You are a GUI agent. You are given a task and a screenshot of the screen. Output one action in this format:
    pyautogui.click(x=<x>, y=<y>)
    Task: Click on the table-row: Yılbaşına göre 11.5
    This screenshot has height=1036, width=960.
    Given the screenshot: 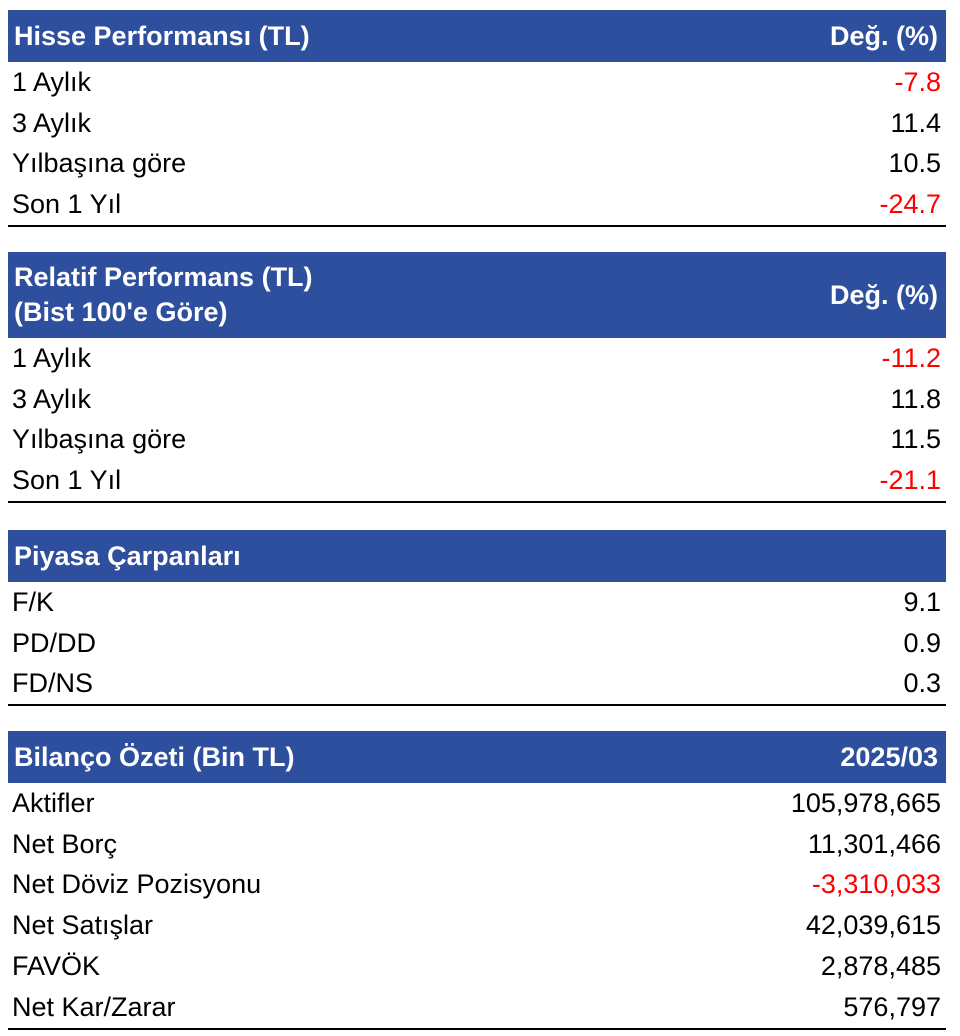 What is the action you would take?
    pyautogui.click(x=477, y=440)
    